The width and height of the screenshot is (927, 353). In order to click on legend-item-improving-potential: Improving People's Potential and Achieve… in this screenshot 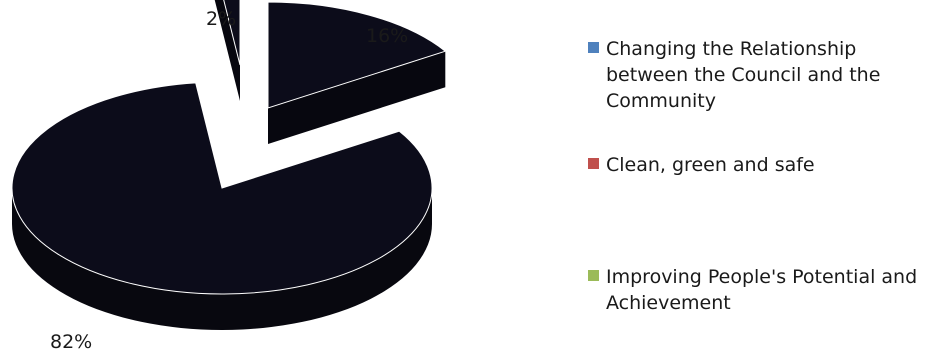, I will do `click(757, 290)`.